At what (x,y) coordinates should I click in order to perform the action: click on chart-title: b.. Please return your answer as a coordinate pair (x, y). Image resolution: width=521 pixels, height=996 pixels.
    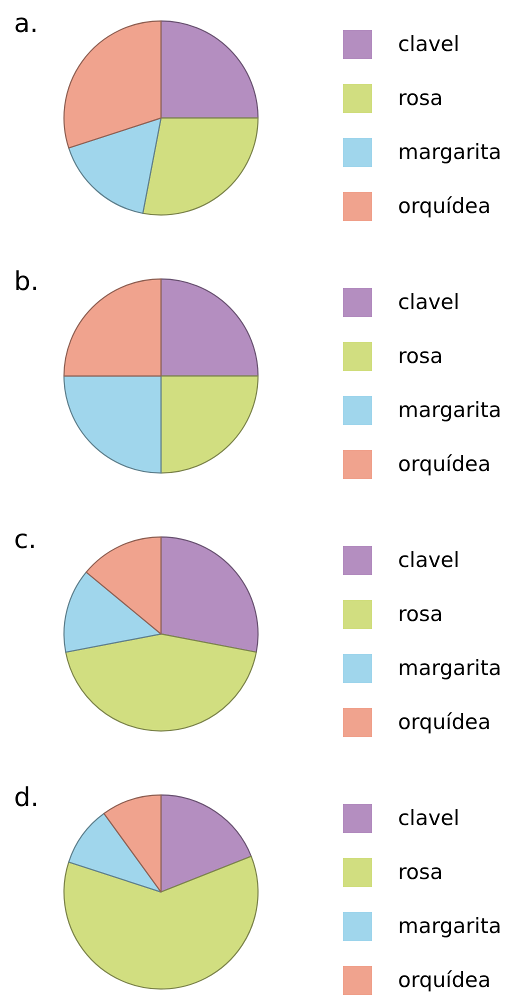
    Looking at the image, I should click on (26, 282).